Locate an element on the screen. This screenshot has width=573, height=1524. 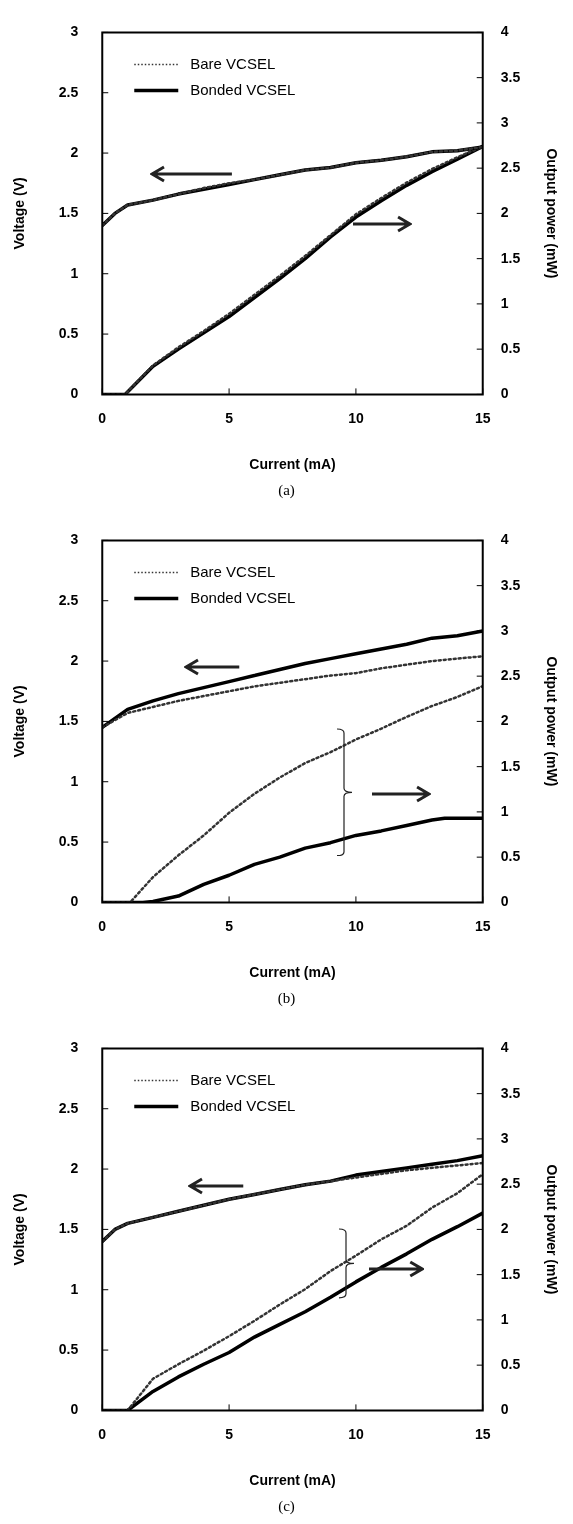
text: (c) is located at coordinates (286, 1506).